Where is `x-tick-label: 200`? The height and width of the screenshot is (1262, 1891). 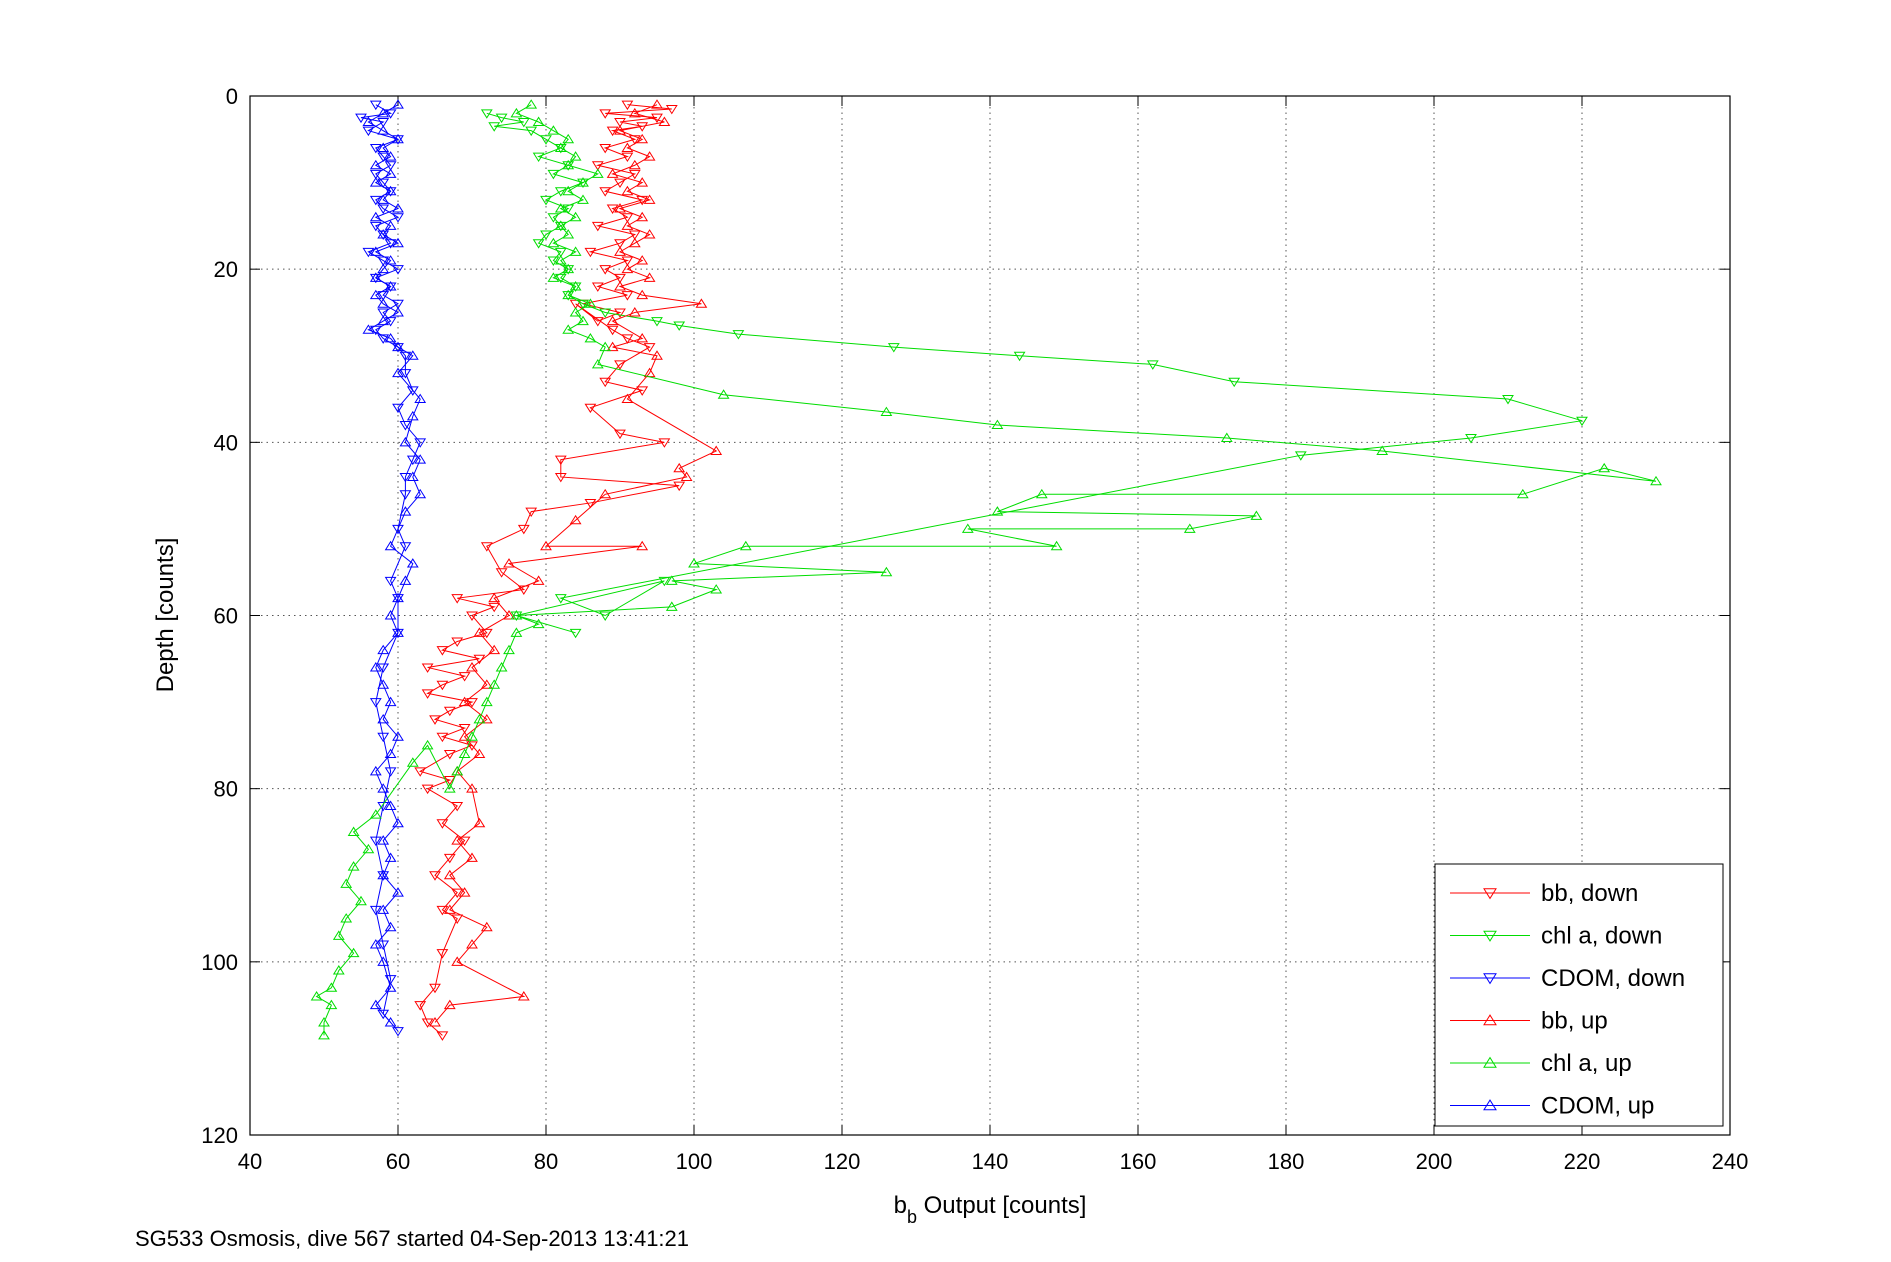 x-tick-label: 200 is located at coordinates (1434, 1161).